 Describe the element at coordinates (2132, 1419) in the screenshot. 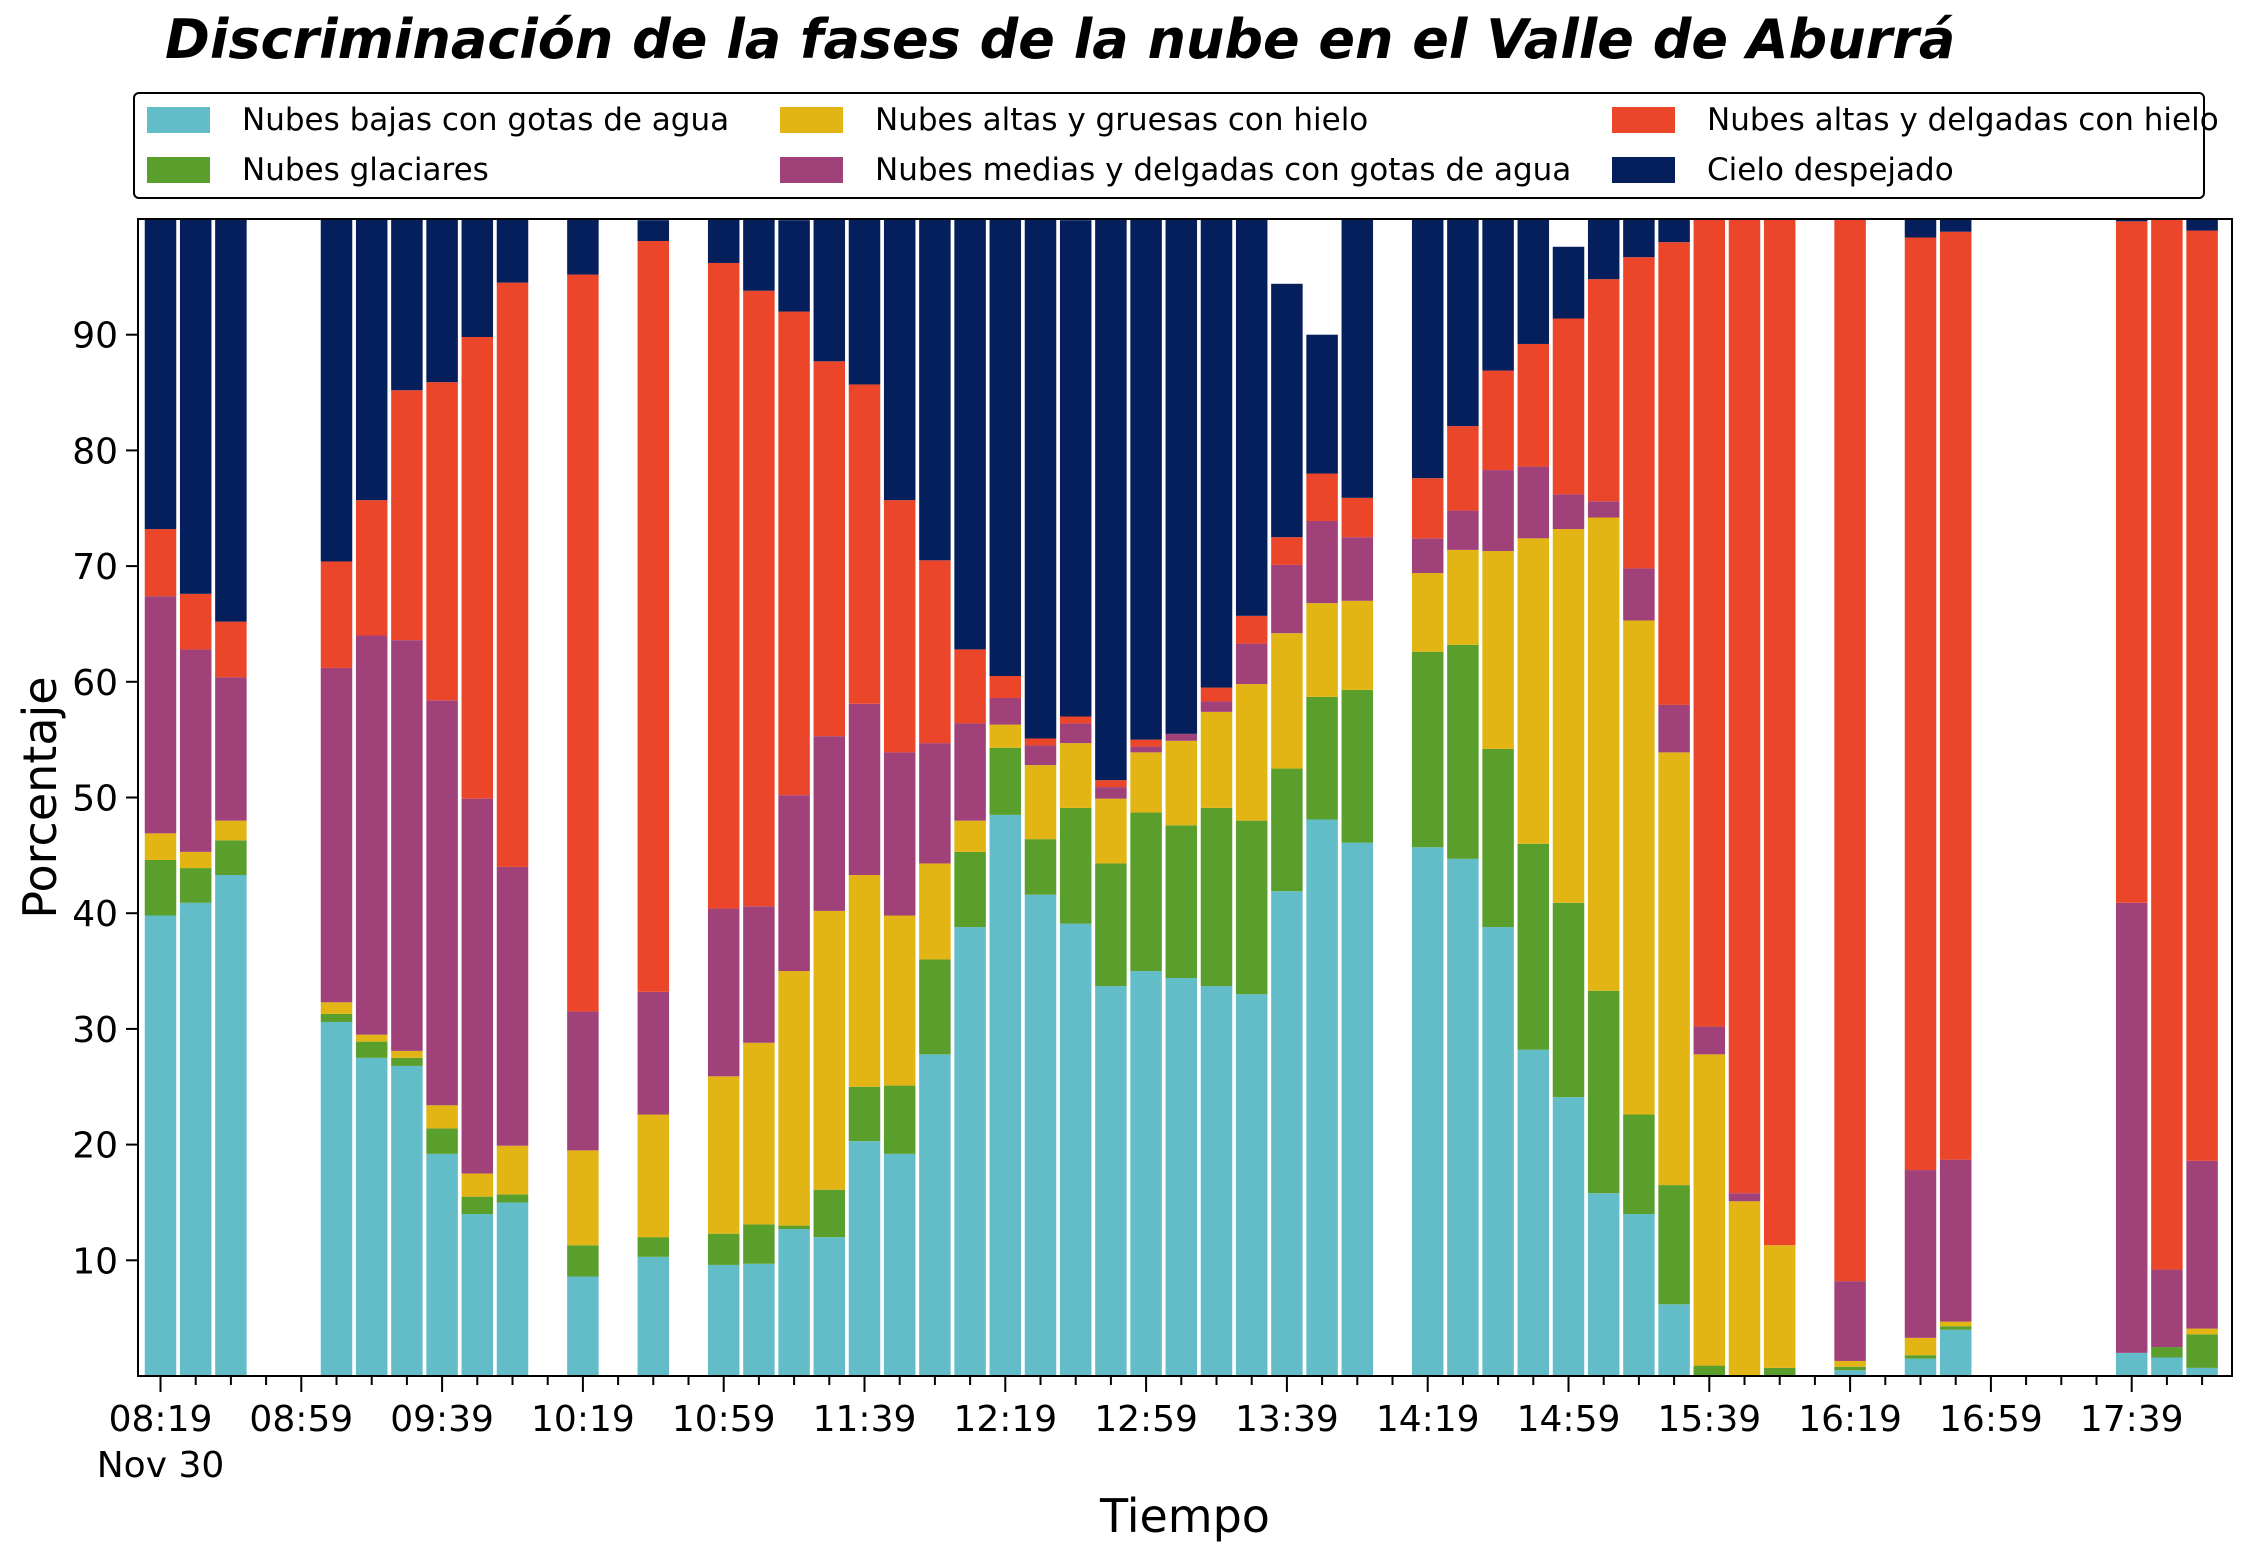

I see `x-tick-label: 17:39` at that location.